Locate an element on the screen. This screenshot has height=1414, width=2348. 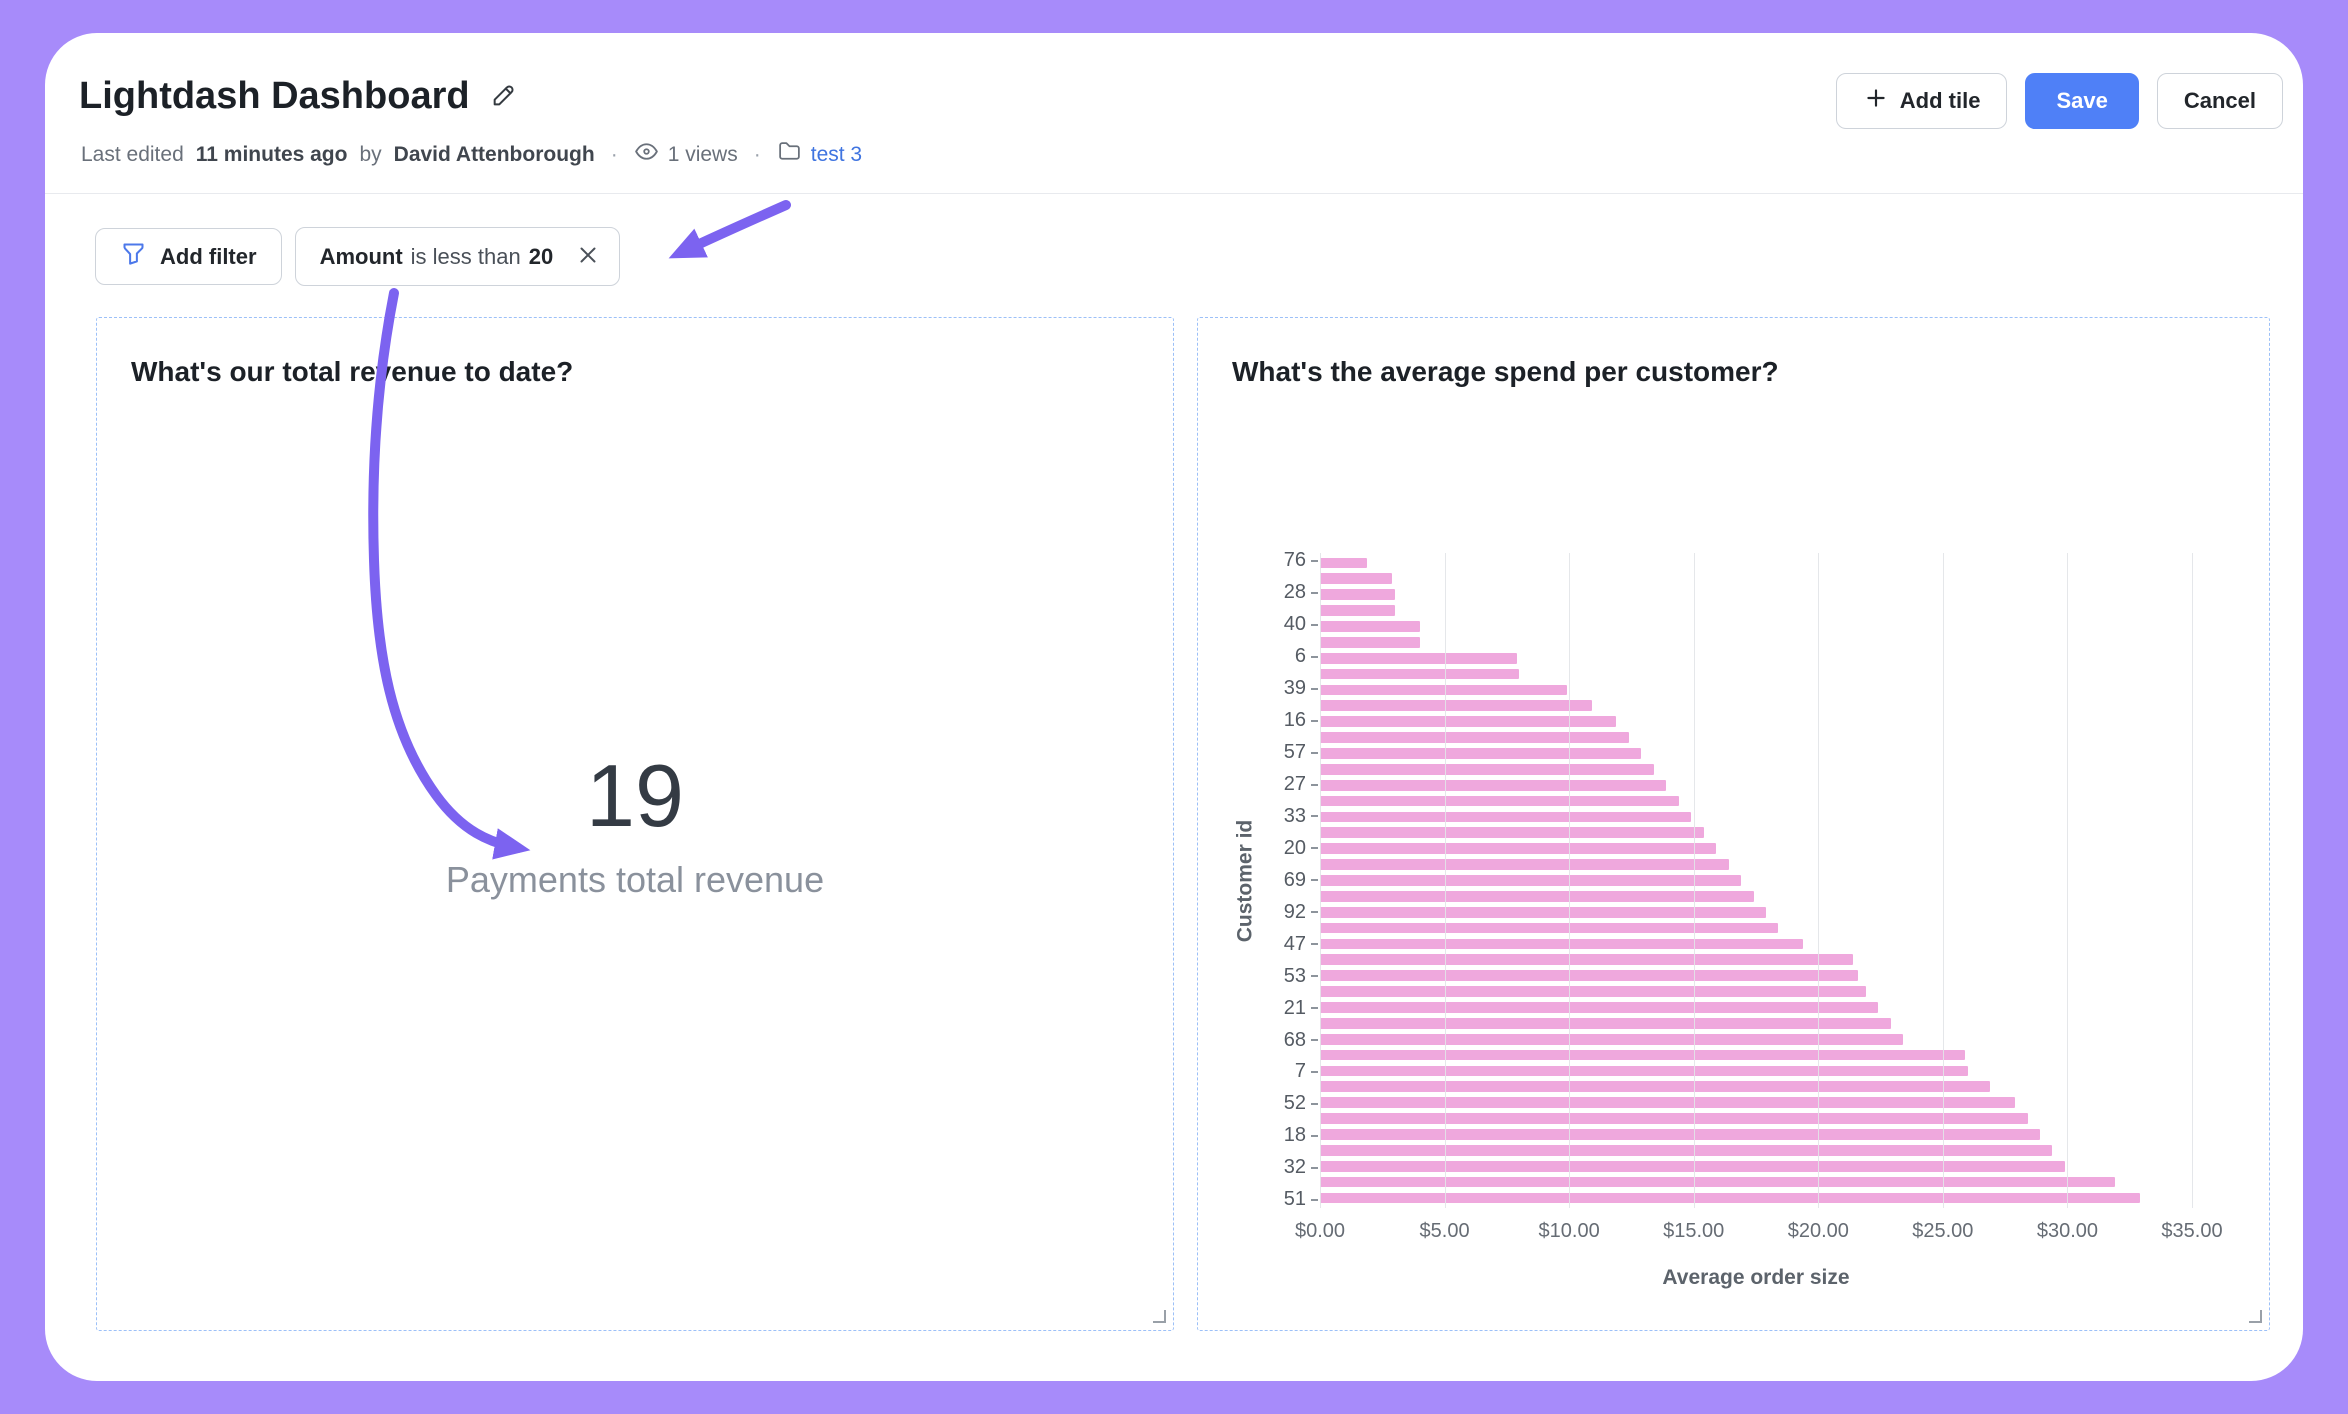
big-number-block: 19 Payments total revenue is located at coordinates (635, 824).